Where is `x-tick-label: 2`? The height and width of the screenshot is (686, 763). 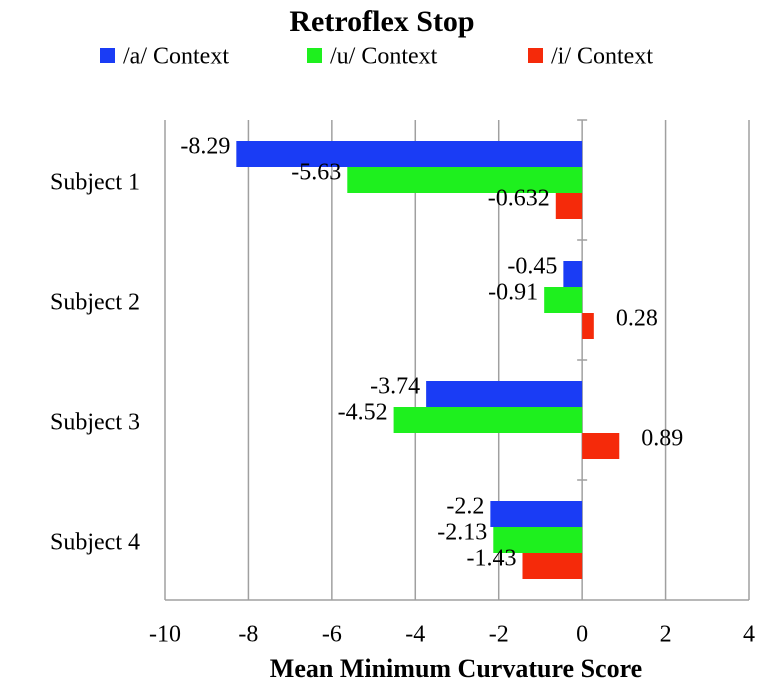 x-tick-label: 2 is located at coordinates (666, 635).